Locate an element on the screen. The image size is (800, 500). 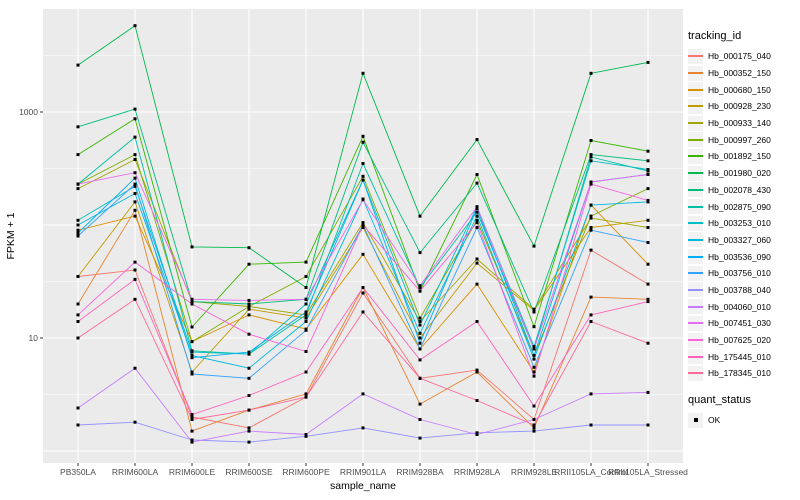
legend-entry-label: Hb_003788_040 is located at coordinates (739, 289).